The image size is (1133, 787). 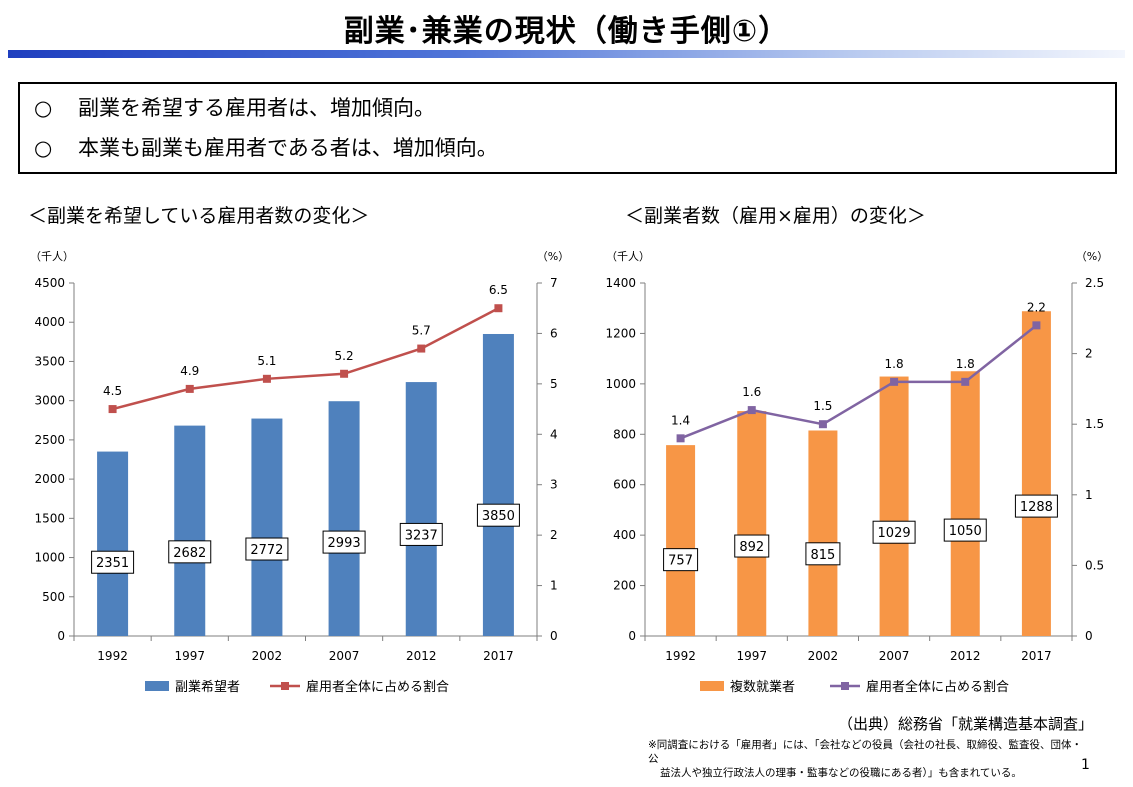 What do you see at coordinates (49, 283) in the screenshot?
I see `left-tick-label: 4500` at bounding box center [49, 283].